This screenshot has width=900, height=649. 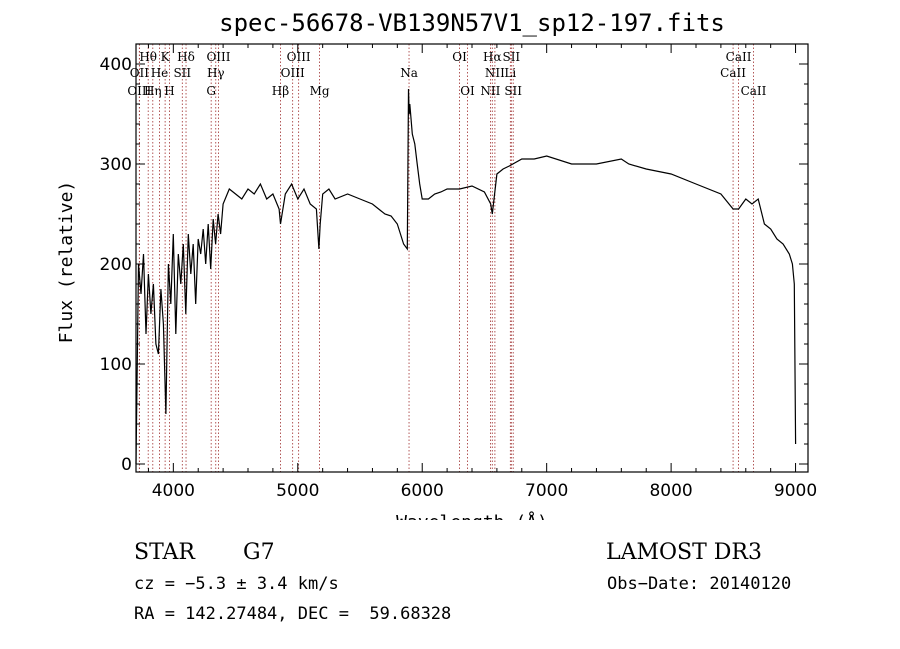 I want to click on line-label-8: Hδ, so click(x=186, y=57).